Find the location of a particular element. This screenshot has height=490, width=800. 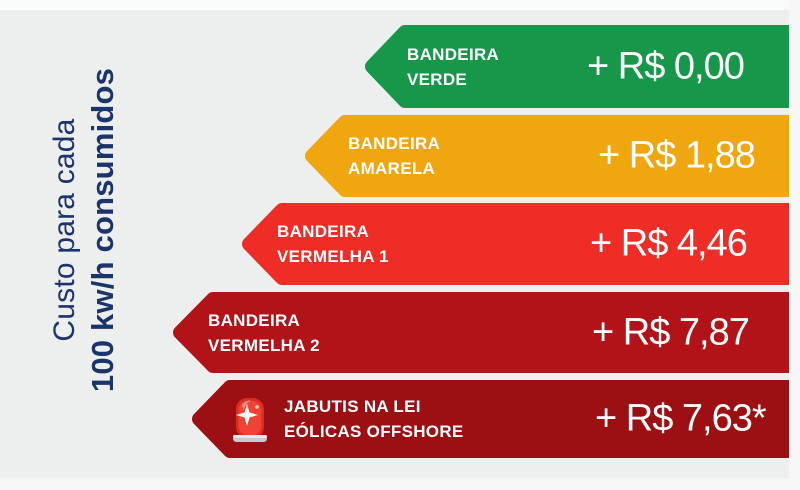

banner-value: + R$ 0,00 is located at coordinates (666, 66).